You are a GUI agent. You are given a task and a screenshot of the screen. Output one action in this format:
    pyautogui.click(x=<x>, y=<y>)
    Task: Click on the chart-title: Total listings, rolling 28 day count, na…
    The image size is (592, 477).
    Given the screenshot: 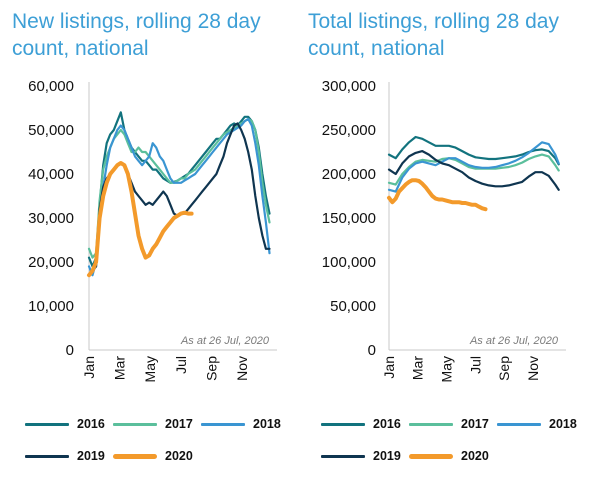 What is the action you would take?
    pyautogui.click(x=433, y=35)
    